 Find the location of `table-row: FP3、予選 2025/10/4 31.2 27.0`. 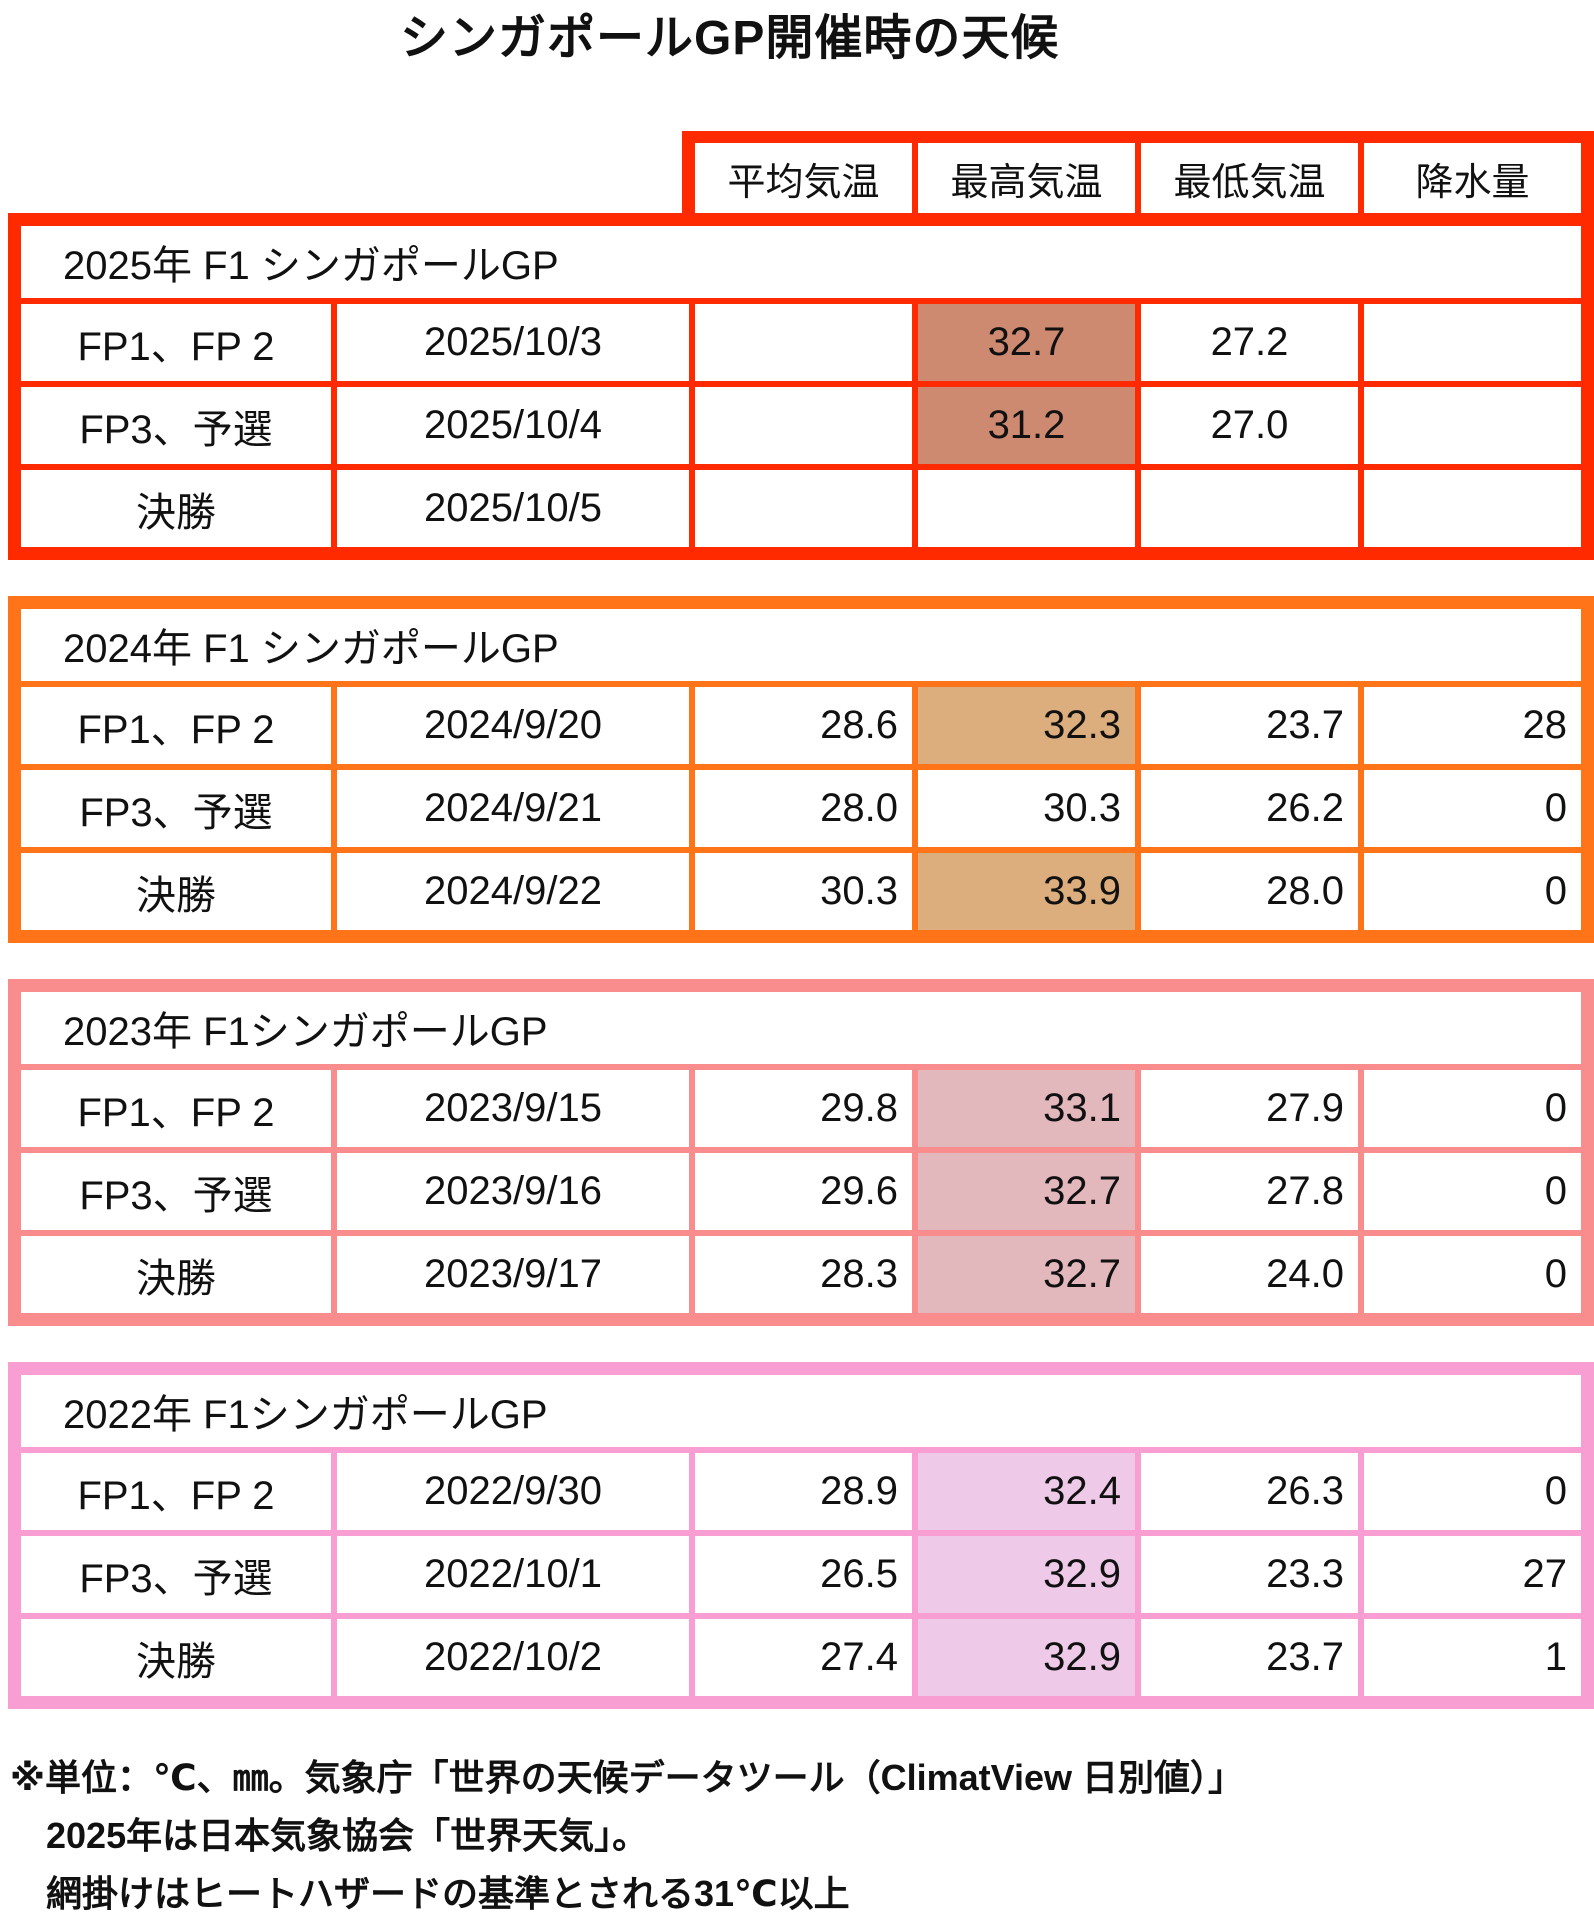

table-row: FP3、予選 2025/10/4 31.2 27.0 is located at coordinates (801, 425).